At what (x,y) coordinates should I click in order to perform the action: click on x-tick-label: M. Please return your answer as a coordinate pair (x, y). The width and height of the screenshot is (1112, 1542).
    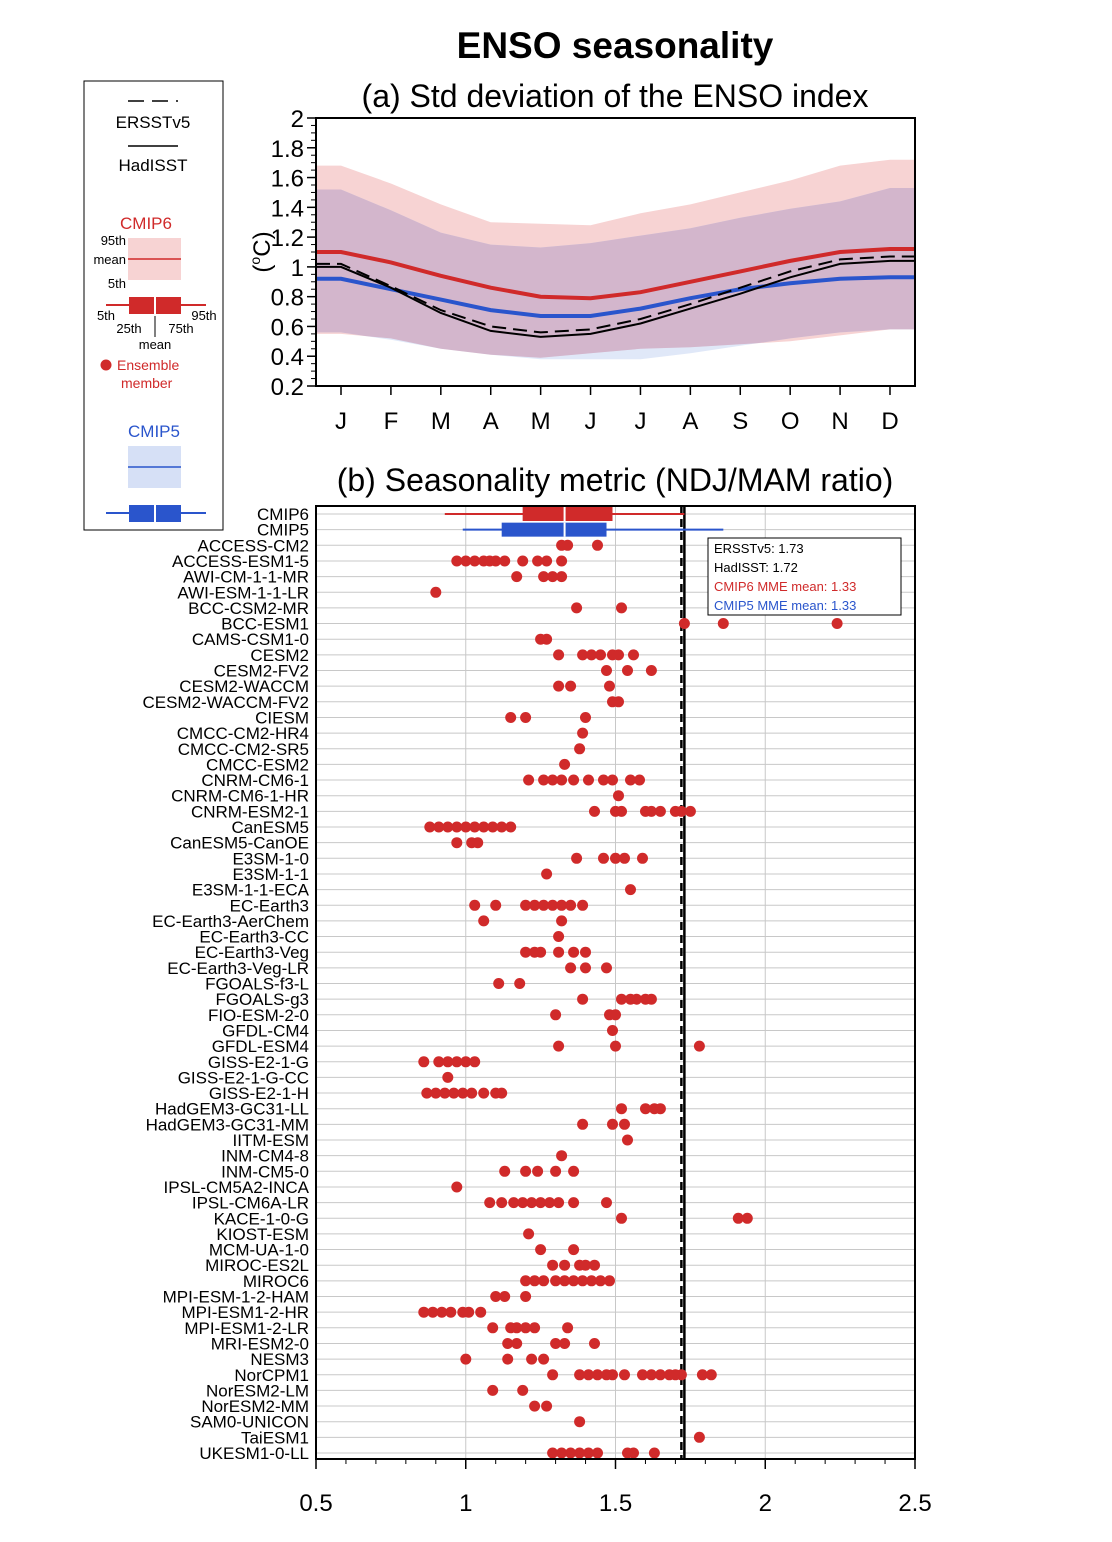
    Looking at the image, I should click on (441, 421).